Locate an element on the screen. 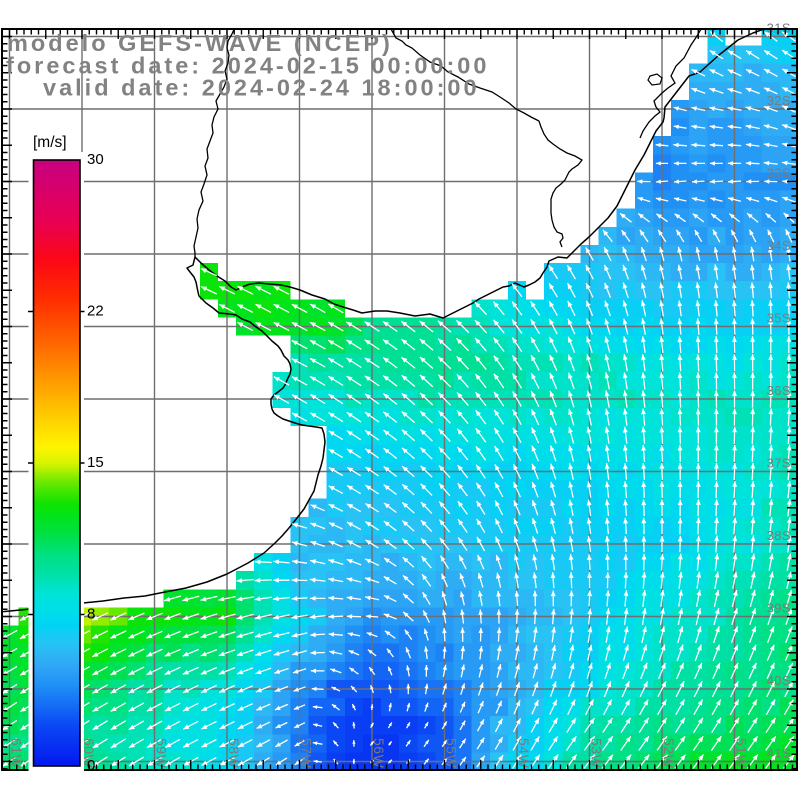 Image resolution: width=800 pixels, height=800 pixels. svg-text: 57W is located at coordinates (306, 753).